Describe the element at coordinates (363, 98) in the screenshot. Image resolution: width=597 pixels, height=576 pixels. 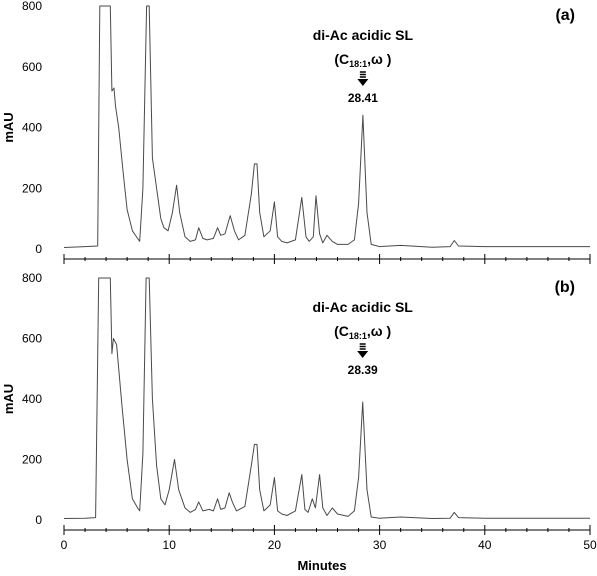
I see `retention-time-label: 28.41` at that location.